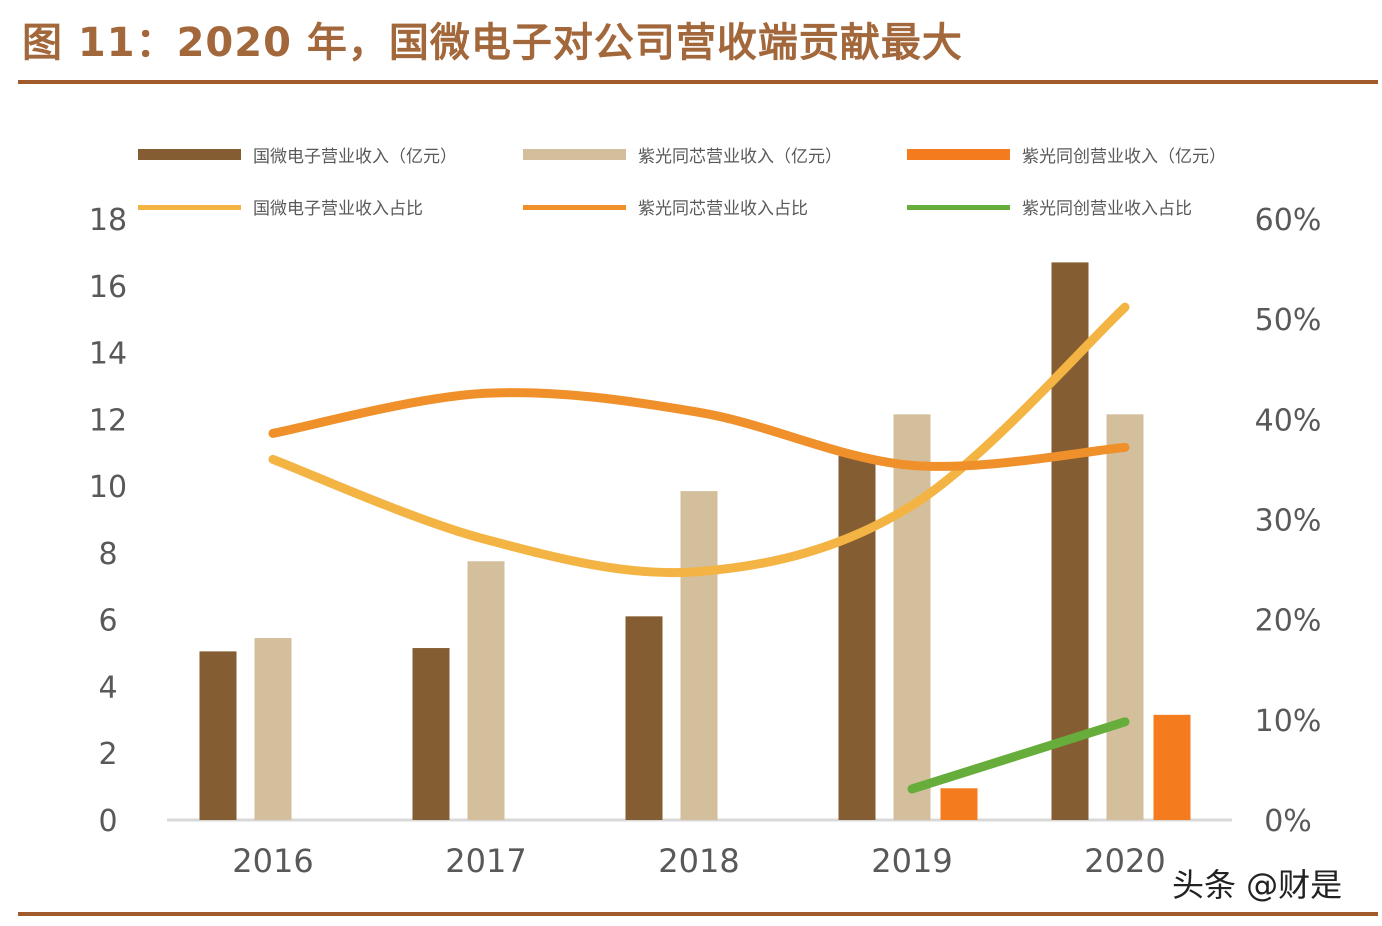  Describe the element at coordinates (272, 861) in the screenshot. I see `x-tick-label: 2016` at that location.